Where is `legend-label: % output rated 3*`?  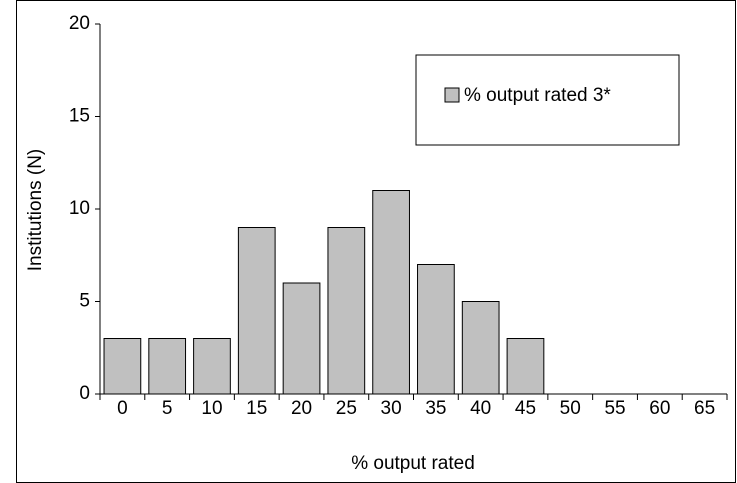 legend-label: % output rated 3* is located at coordinates (537, 95).